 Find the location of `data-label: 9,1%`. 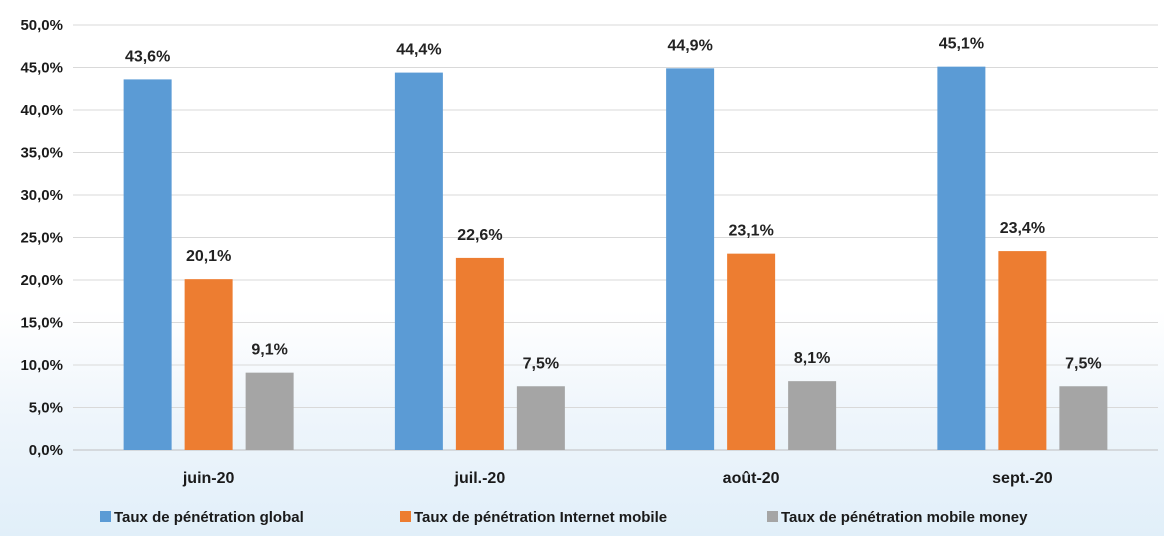

data-label: 9,1% is located at coordinates (269, 350).